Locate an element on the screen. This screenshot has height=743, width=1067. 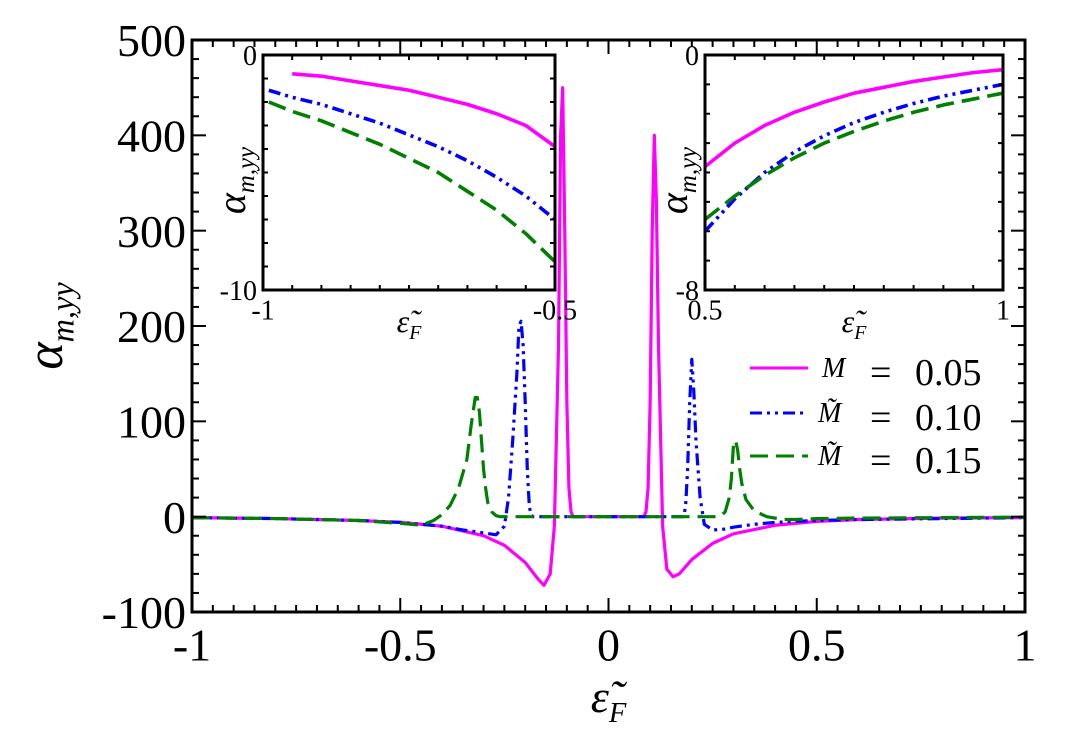
main-x-tick-label: 1 is located at coordinates (1025, 644).